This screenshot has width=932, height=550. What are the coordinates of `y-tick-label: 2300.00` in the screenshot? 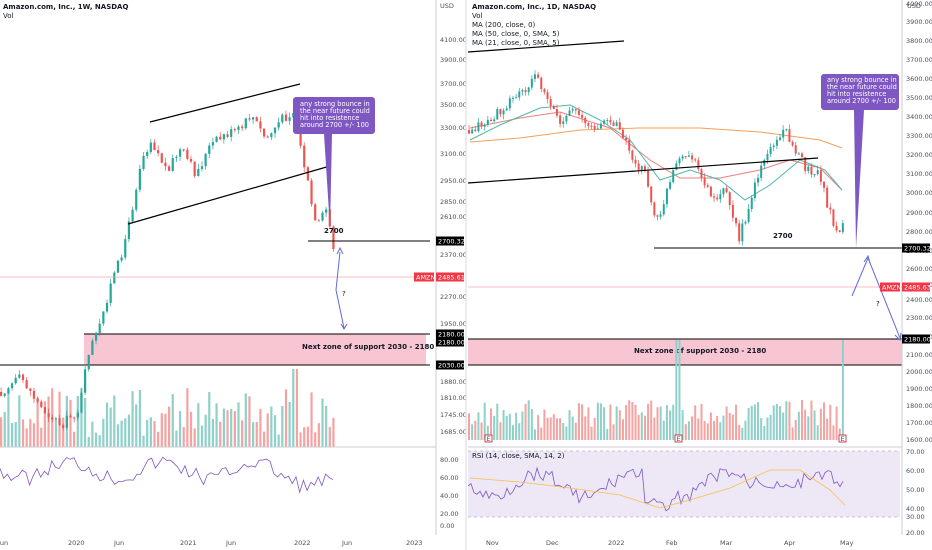 It's located at (919, 318).